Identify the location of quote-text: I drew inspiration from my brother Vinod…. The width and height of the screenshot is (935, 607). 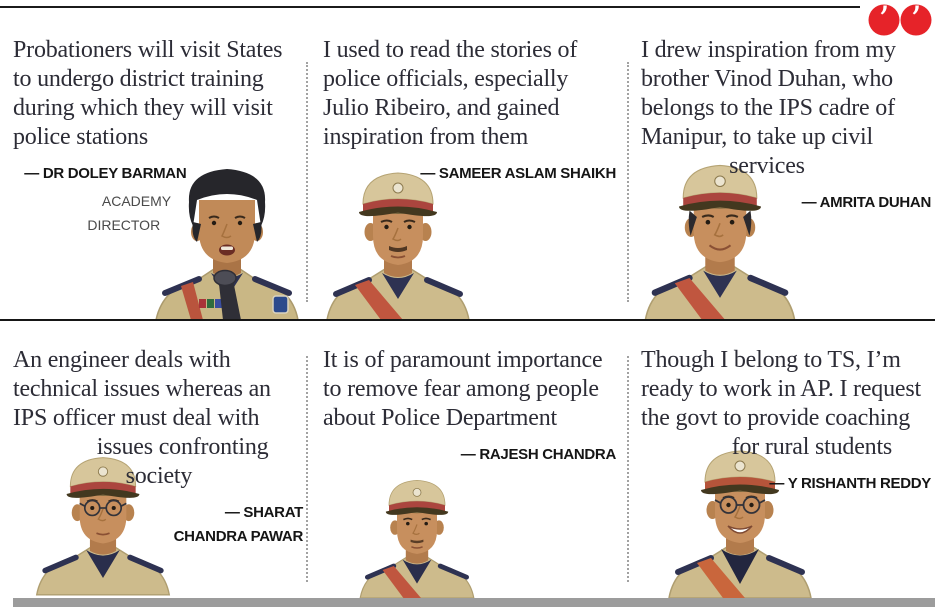
(768, 108).